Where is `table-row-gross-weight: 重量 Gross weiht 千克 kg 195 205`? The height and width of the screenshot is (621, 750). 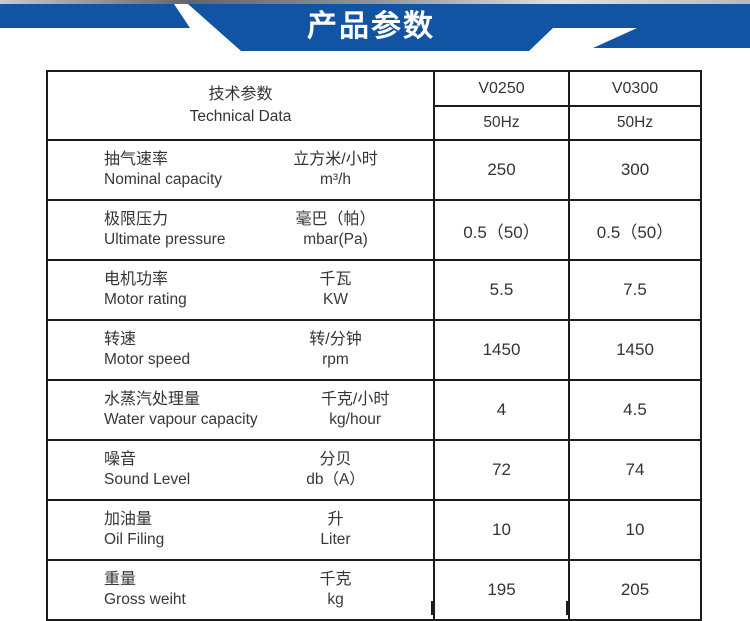
table-row-gross-weight: 重量 Gross weiht 千克 kg 195 205 is located at coordinates (374, 590).